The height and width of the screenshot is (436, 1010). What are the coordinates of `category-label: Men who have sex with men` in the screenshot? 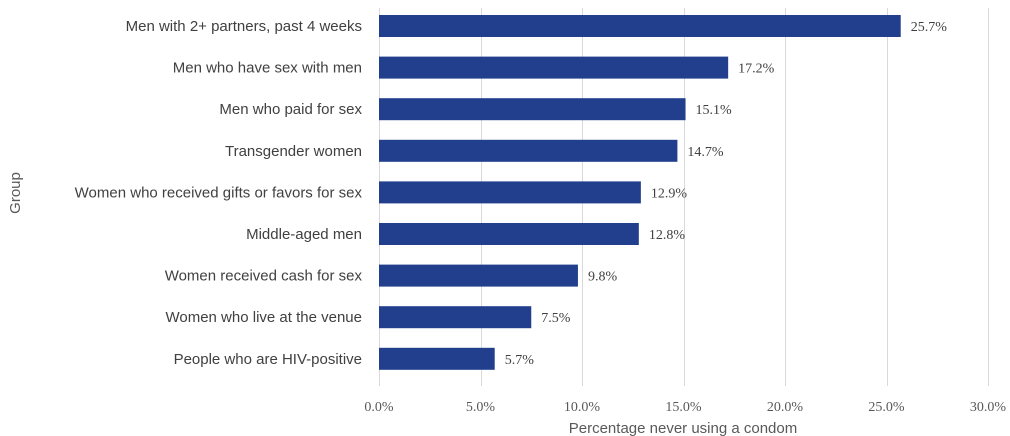 It's located at (267, 68).